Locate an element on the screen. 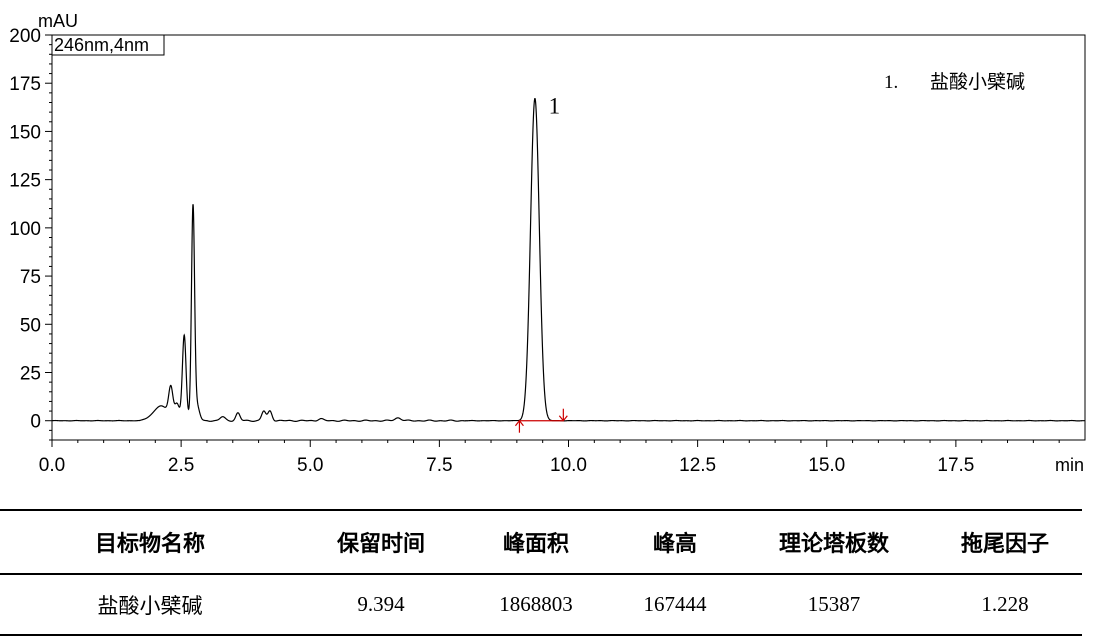 The width and height of the screenshot is (1093, 640). header-tailing-factor: 拖尾因子 is located at coordinates (1005, 542).